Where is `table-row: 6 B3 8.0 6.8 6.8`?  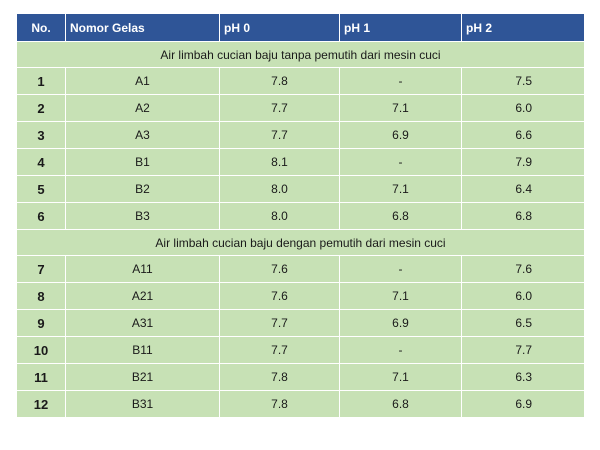 table-row: 6 B3 8.0 6.8 6.8 is located at coordinates (300, 216).